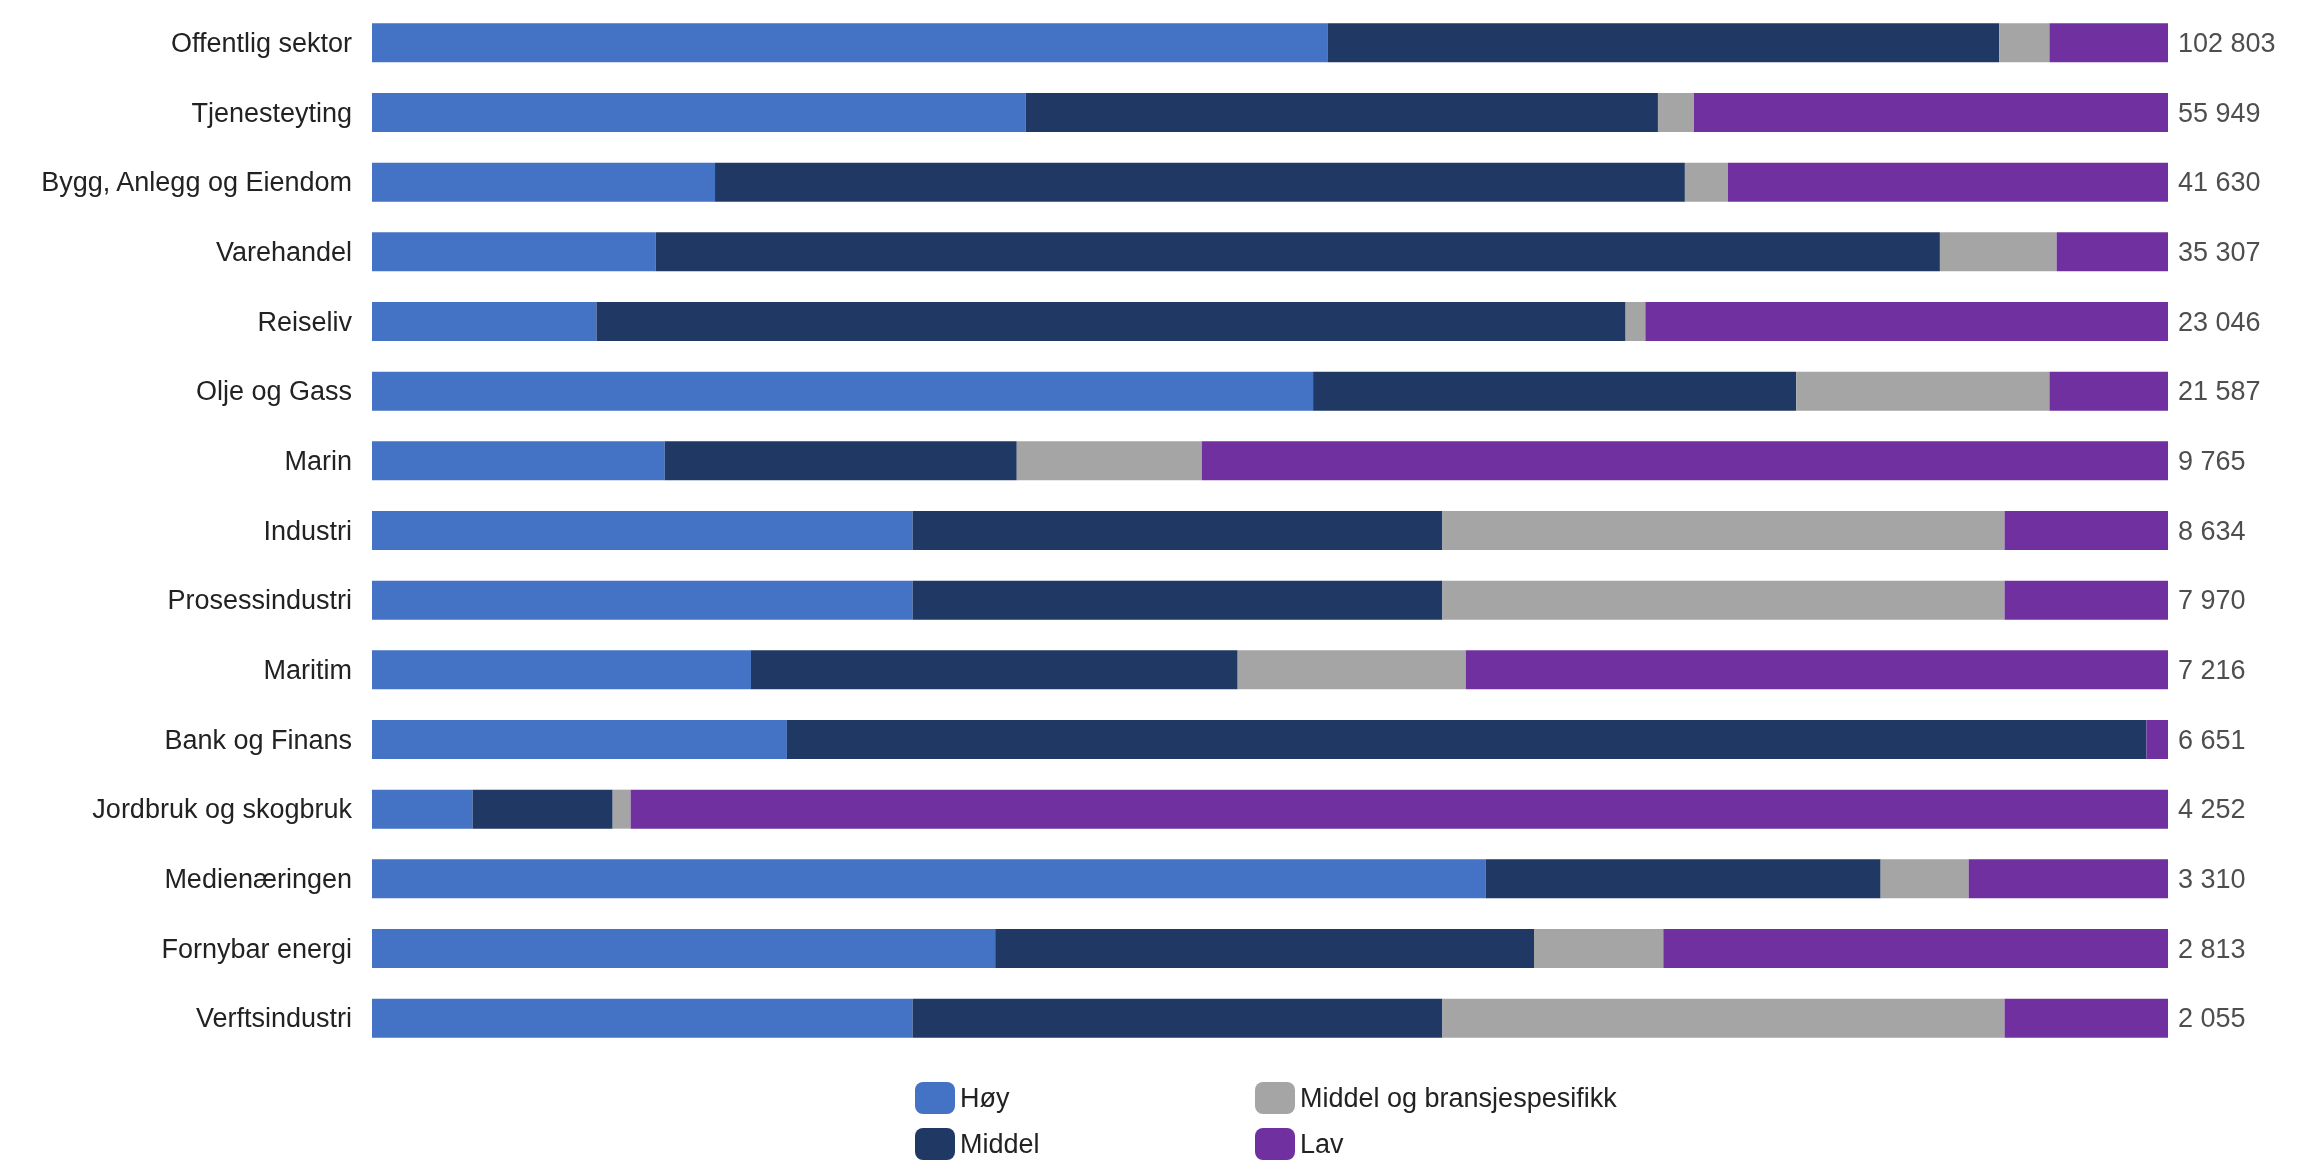  What do you see at coordinates (273, 1018) in the screenshot?
I see `y-tick-label: Verftsindustri` at bounding box center [273, 1018].